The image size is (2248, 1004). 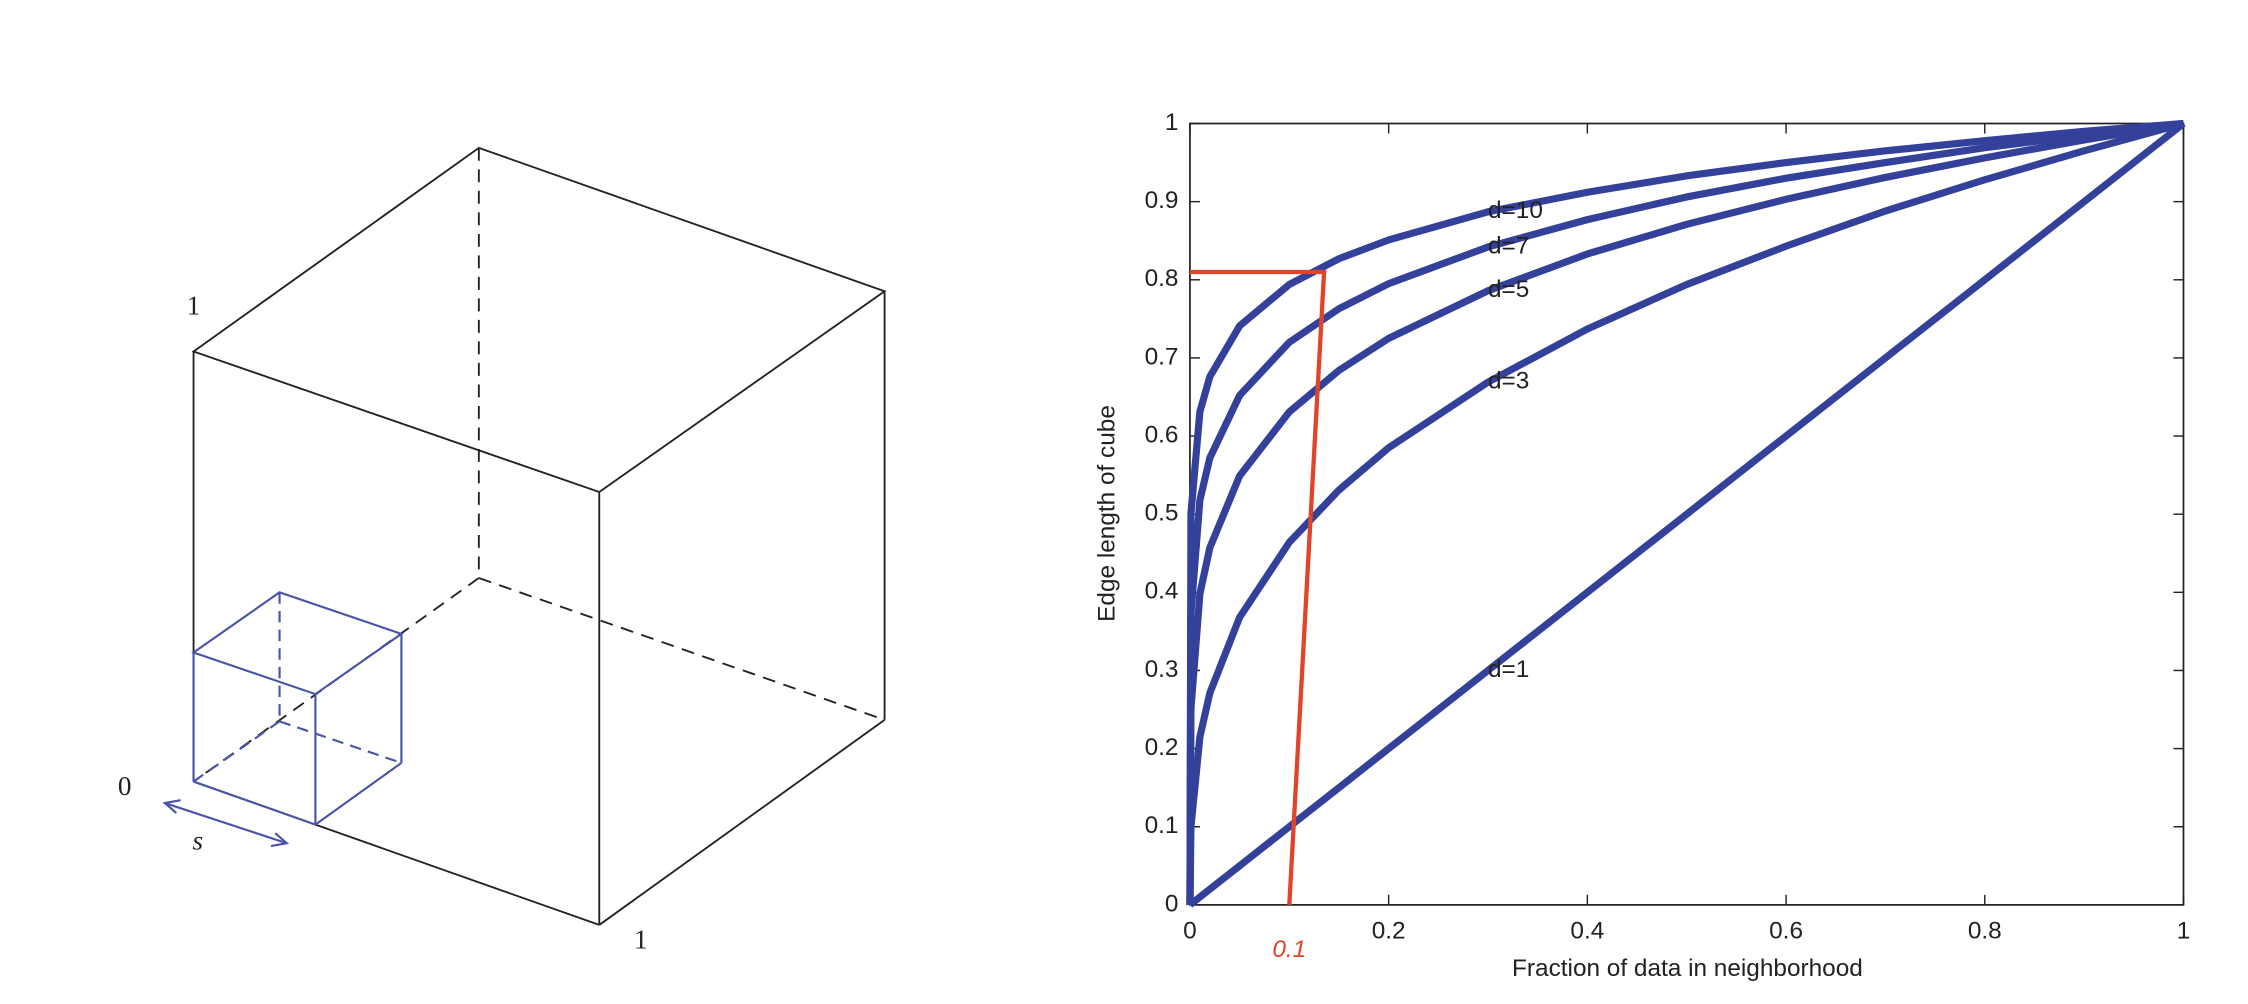 What do you see at coordinates (1985, 931) in the screenshot?
I see `x-tick-label: 0.8` at bounding box center [1985, 931].